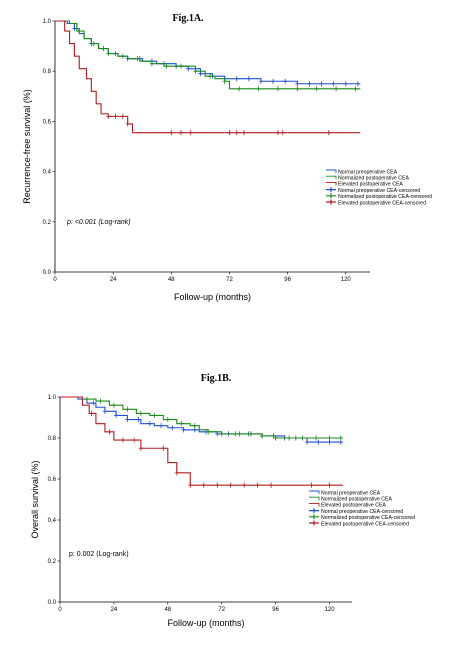  Describe the element at coordinates (373, 179) in the screenshot. I see `legend-label: Normalized postoperative CEA` at that location.